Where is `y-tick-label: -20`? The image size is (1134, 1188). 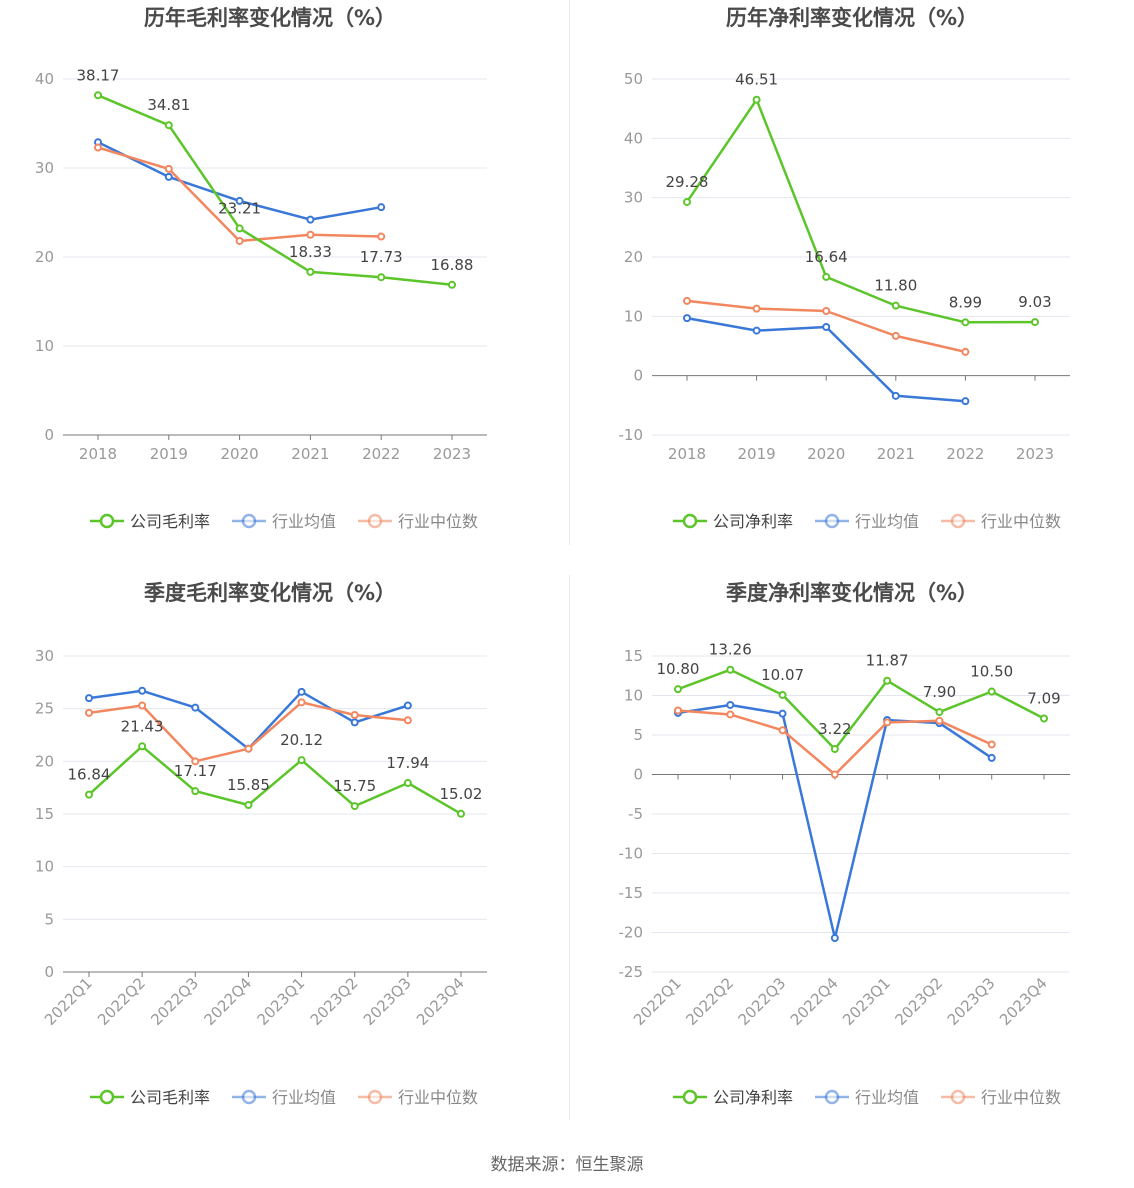 y-tick-label: -20 is located at coordinates (631, 933).